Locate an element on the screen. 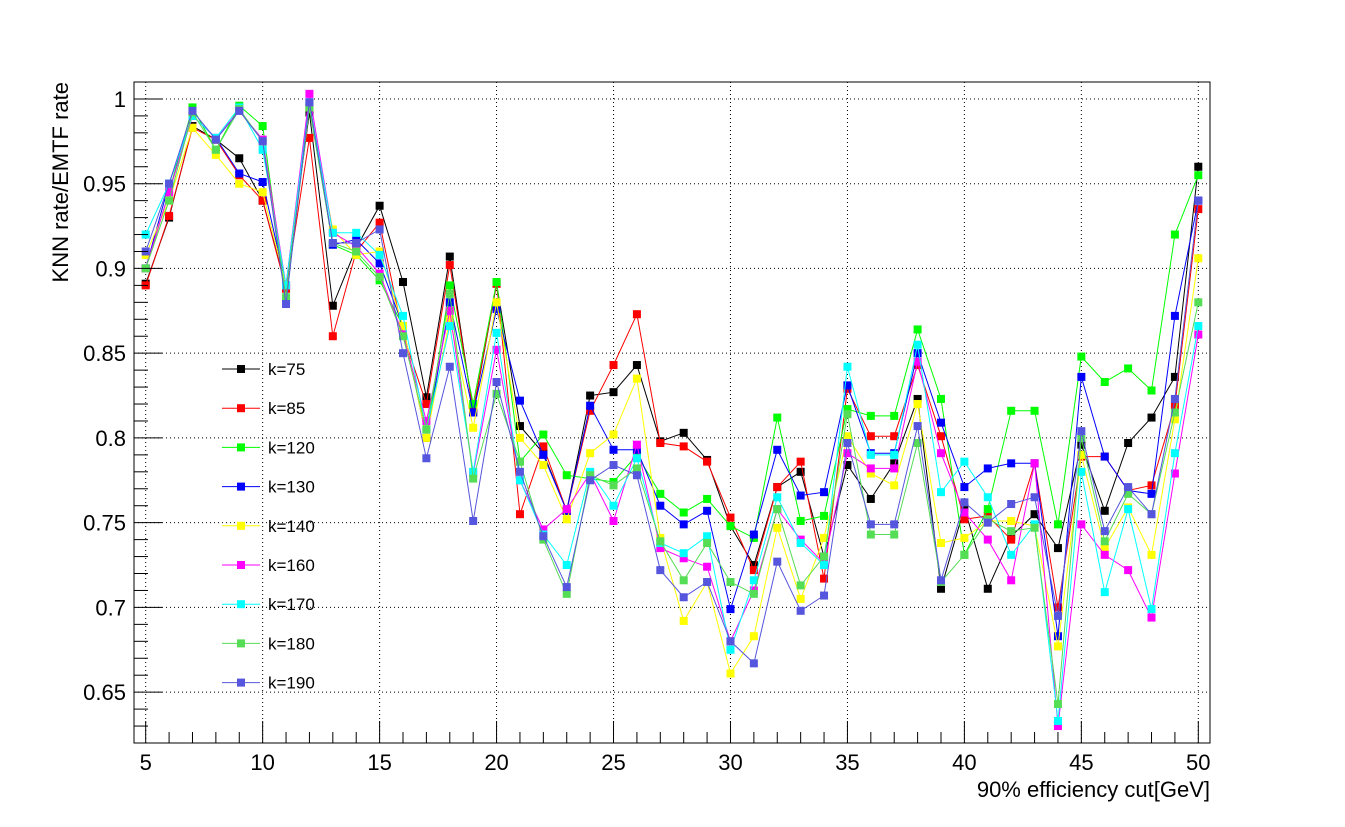 This screenshot has width=1345, height=827. x-tick-label: 10 is located at coordinates (262, 762).